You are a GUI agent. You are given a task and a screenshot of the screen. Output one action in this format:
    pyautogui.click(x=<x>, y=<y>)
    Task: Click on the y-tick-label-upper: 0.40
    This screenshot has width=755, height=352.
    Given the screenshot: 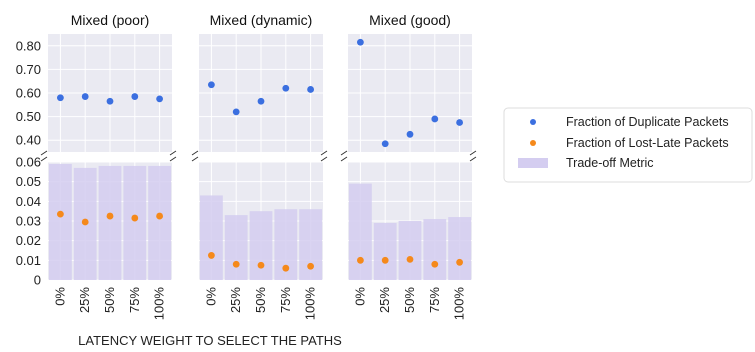 What is the action you would take?
    pyautogui.click(x=28, y=140)
    